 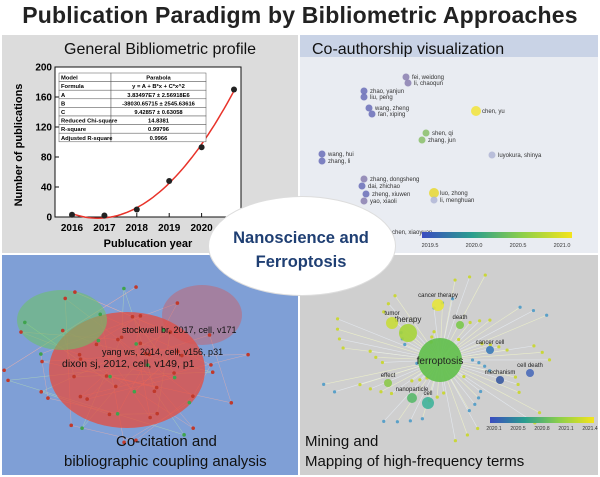 What do you see at coordinates (158, 79) in the screenshot?
I see `fit-table-value: Parabola` at bounding box center [158, 79].